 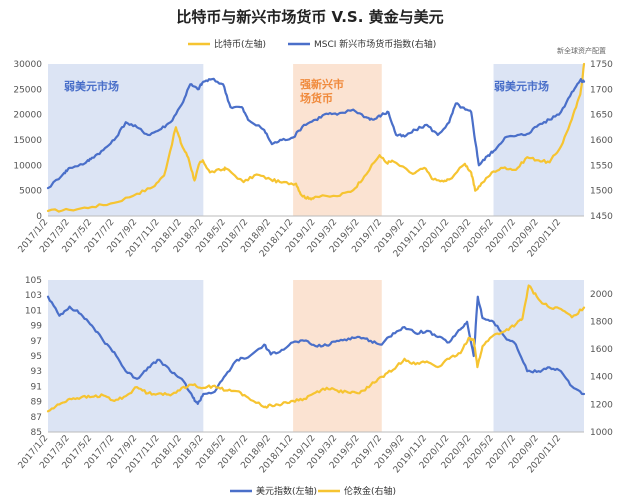 I want to click on y-left-tick-label: 5000, so click(x=30, y=192).